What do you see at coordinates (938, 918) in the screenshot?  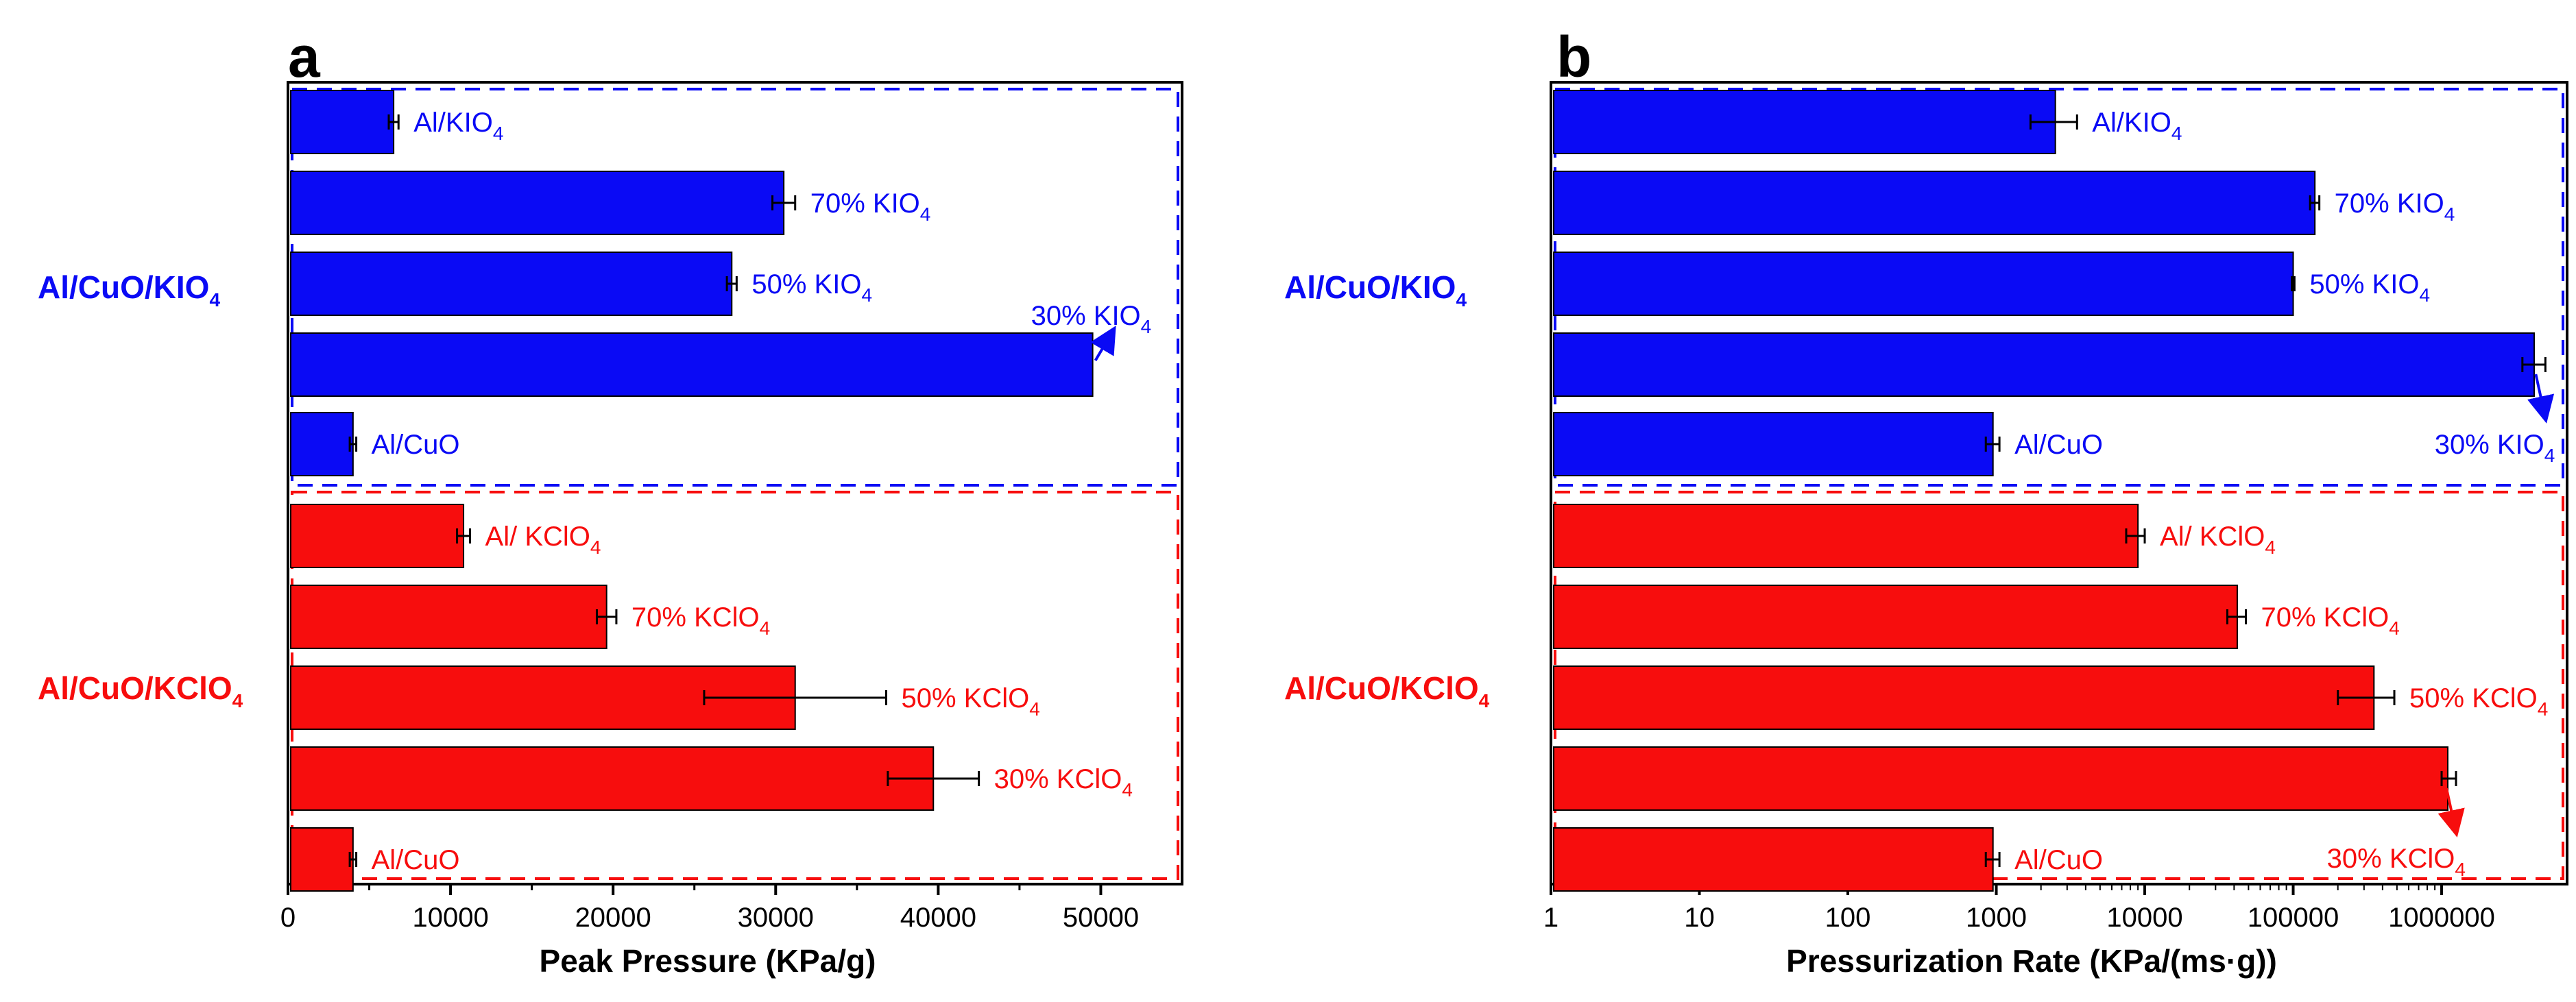 I see `x-tick-label: 40000` at bounding box center [938, 918].